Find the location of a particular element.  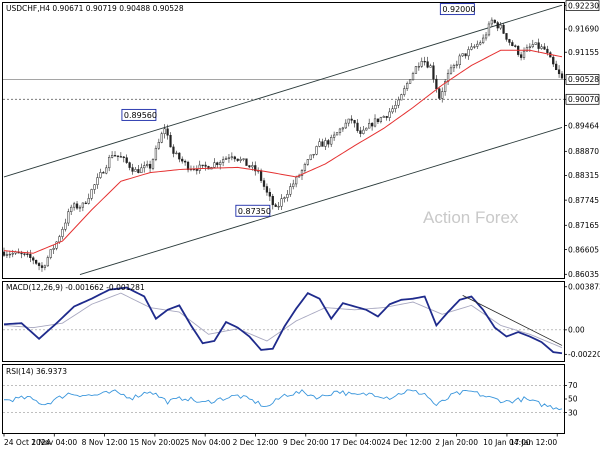

price-y-tick-label: 0.87745 is located at coordinates (583, 200).